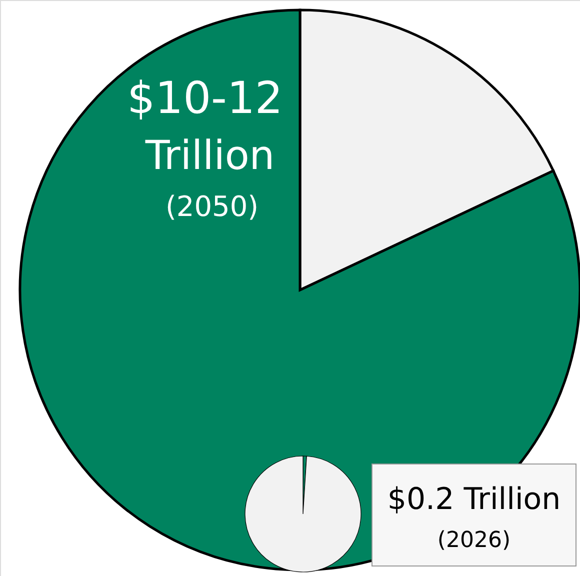 The width and height of the screenshot is (580, 576). I want to click on text: (2050), so click(212, 206).